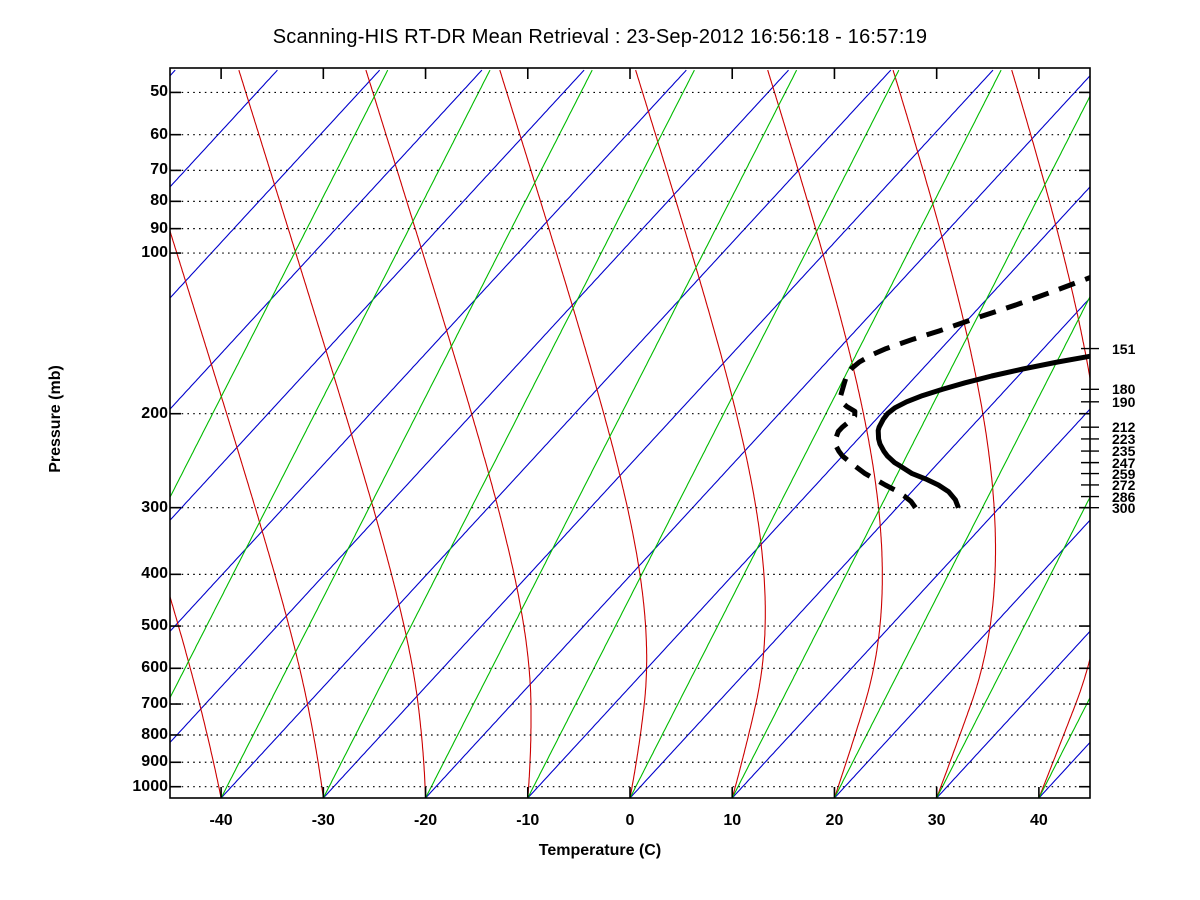 The width and height of the screenshot is (1200, 900). Describe the element at coordinates (154, 734) in the screenshot. I see `y-axis-tick-label: 800` at that location.